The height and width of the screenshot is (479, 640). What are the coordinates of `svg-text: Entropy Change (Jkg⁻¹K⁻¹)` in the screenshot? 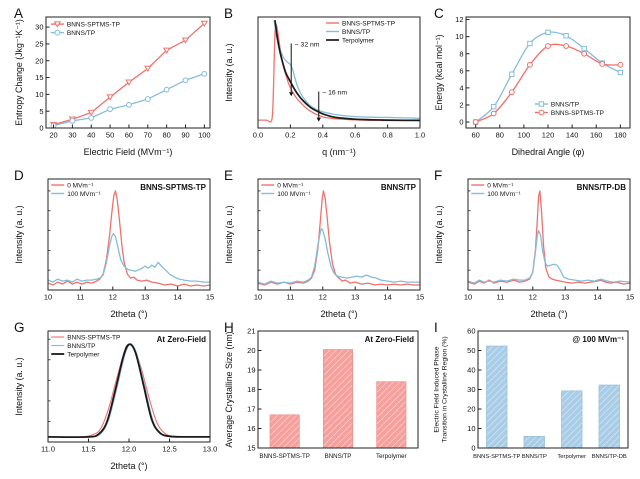 It's located at (19, 72).